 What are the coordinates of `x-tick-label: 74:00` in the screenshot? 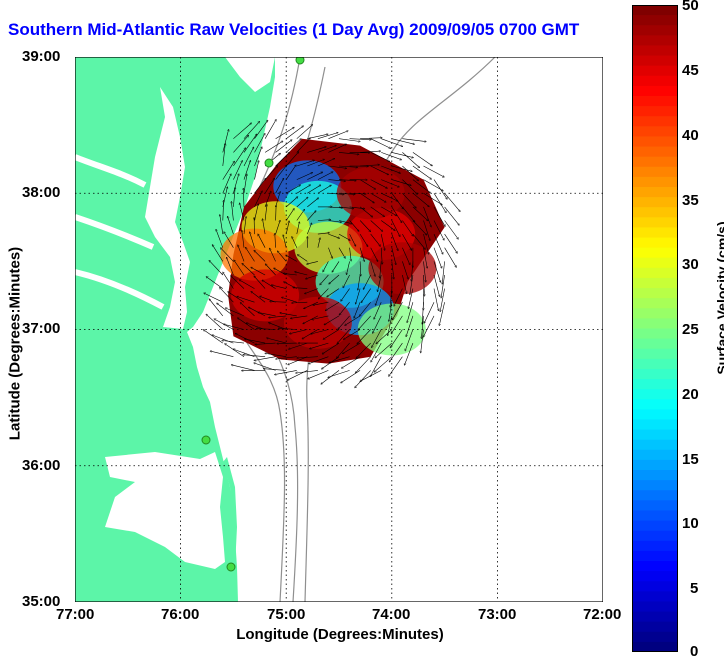 It's located at (391, 614).